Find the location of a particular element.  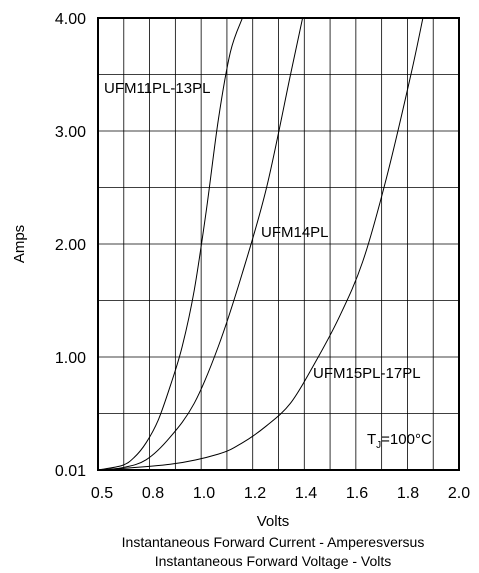

y-tick-label: 3.00 is located at coordinates (70, 132).